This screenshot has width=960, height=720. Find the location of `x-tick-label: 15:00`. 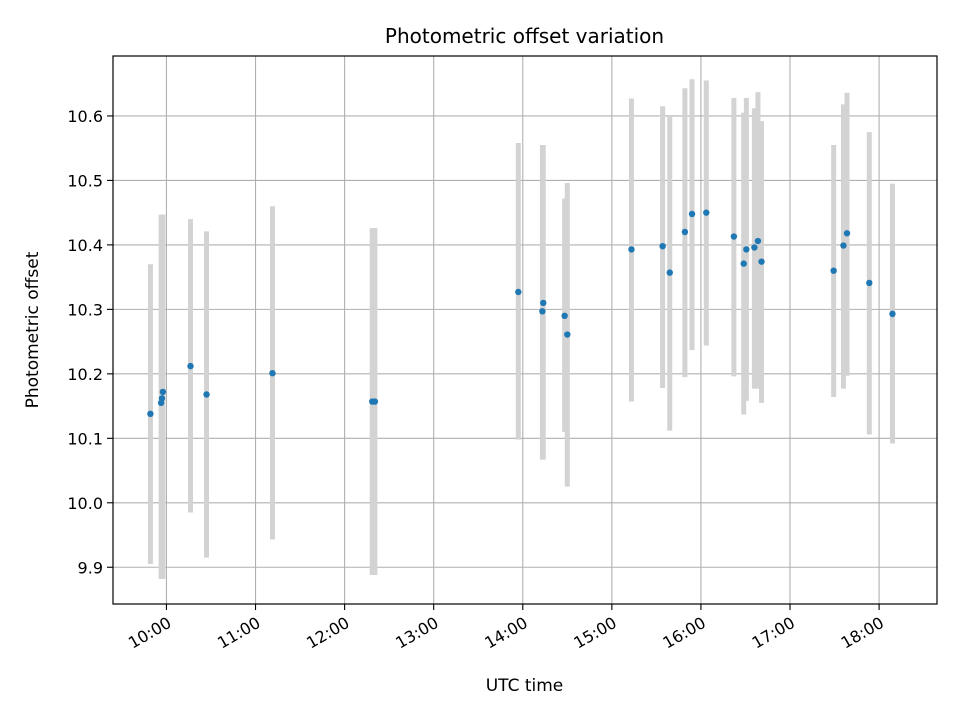

x-tick-label: 15:00 is located at coordinates (594, 633).